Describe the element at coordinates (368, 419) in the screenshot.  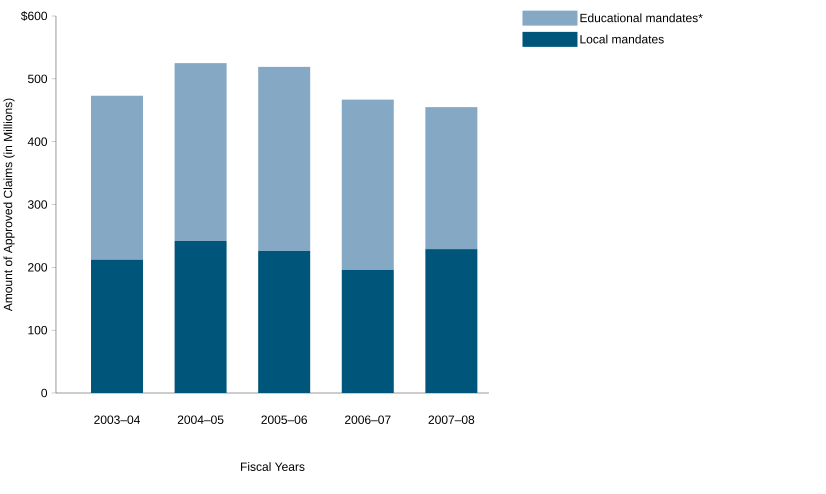
I see `x-tick-label: 2006–07` at that location.